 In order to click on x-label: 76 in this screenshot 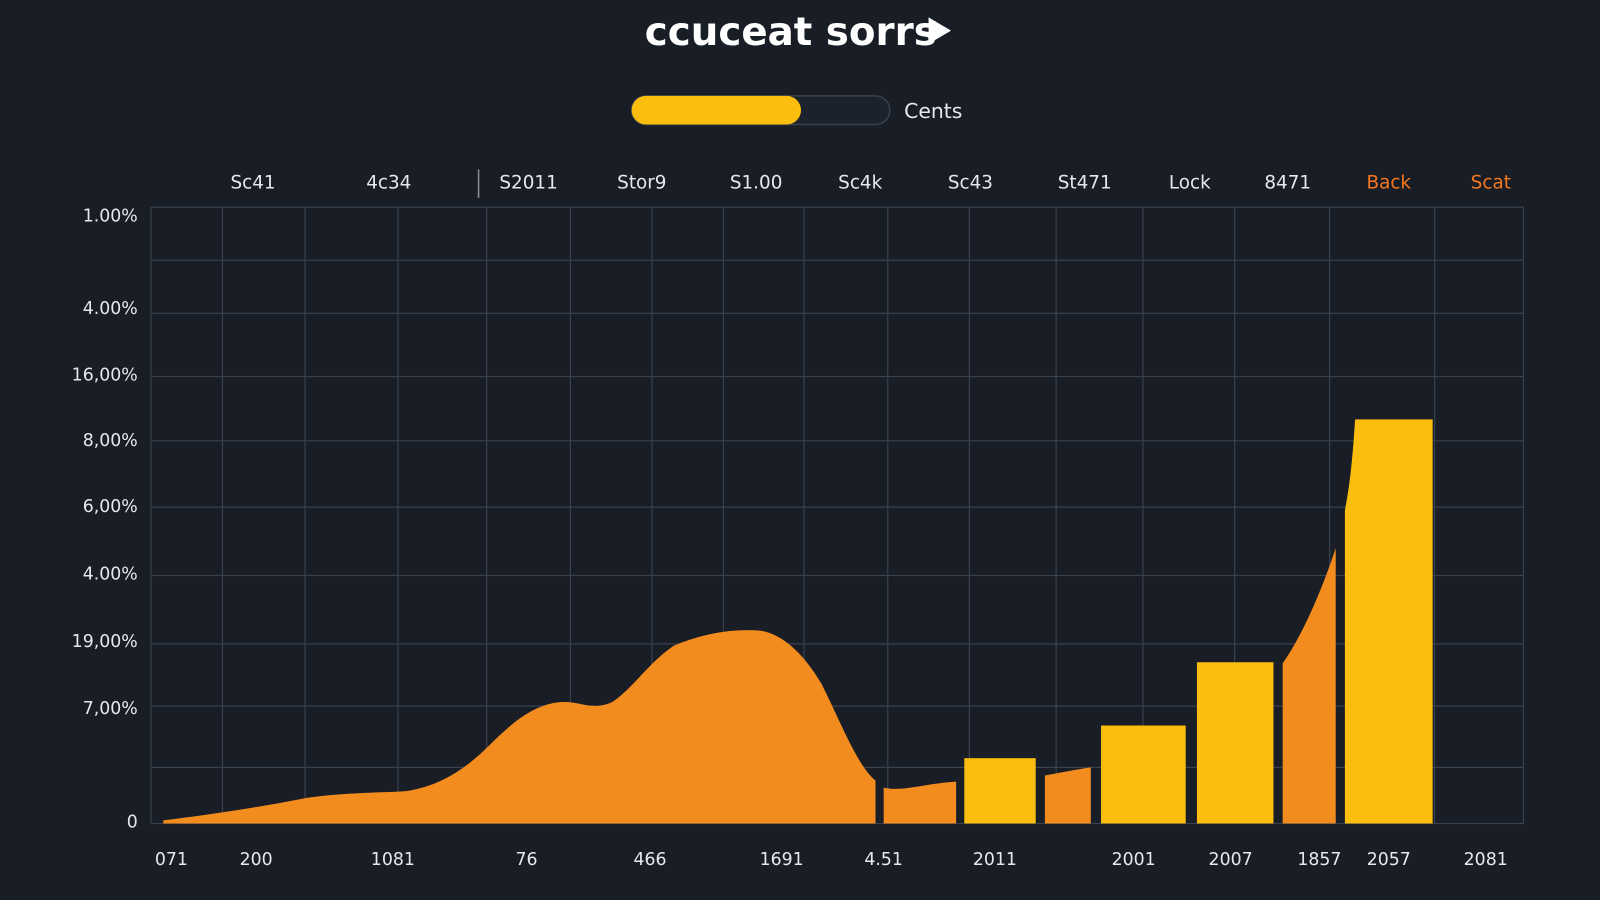, I will do `click(526, 860)`.